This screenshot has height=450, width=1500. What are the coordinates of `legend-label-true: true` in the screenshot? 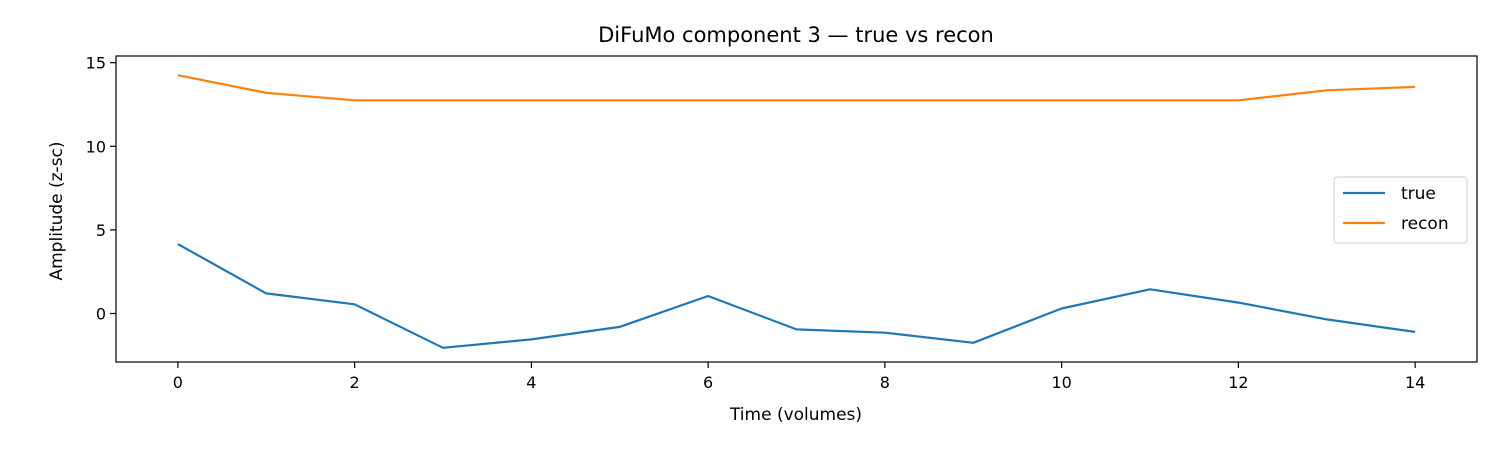 It's located at (1418, 194).